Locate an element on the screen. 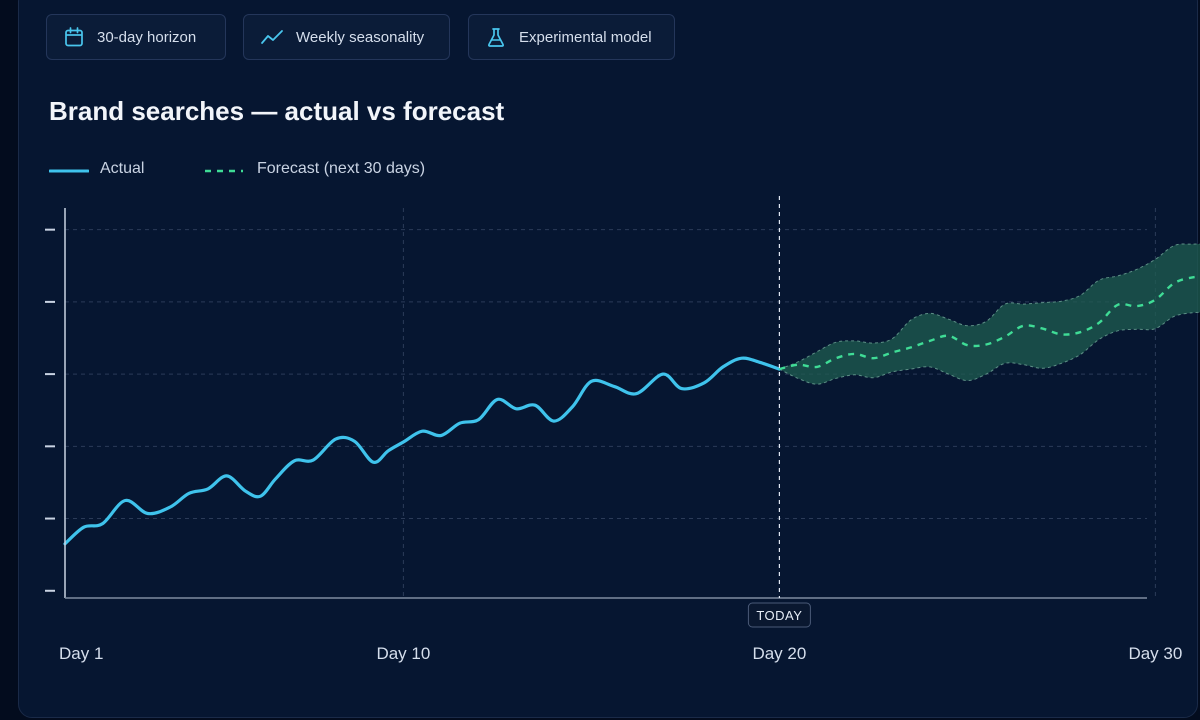 The width and height of the screenshot is (1200, 720). seasonality-chip: Weekly seasonality is located at coordinates (346, 37).